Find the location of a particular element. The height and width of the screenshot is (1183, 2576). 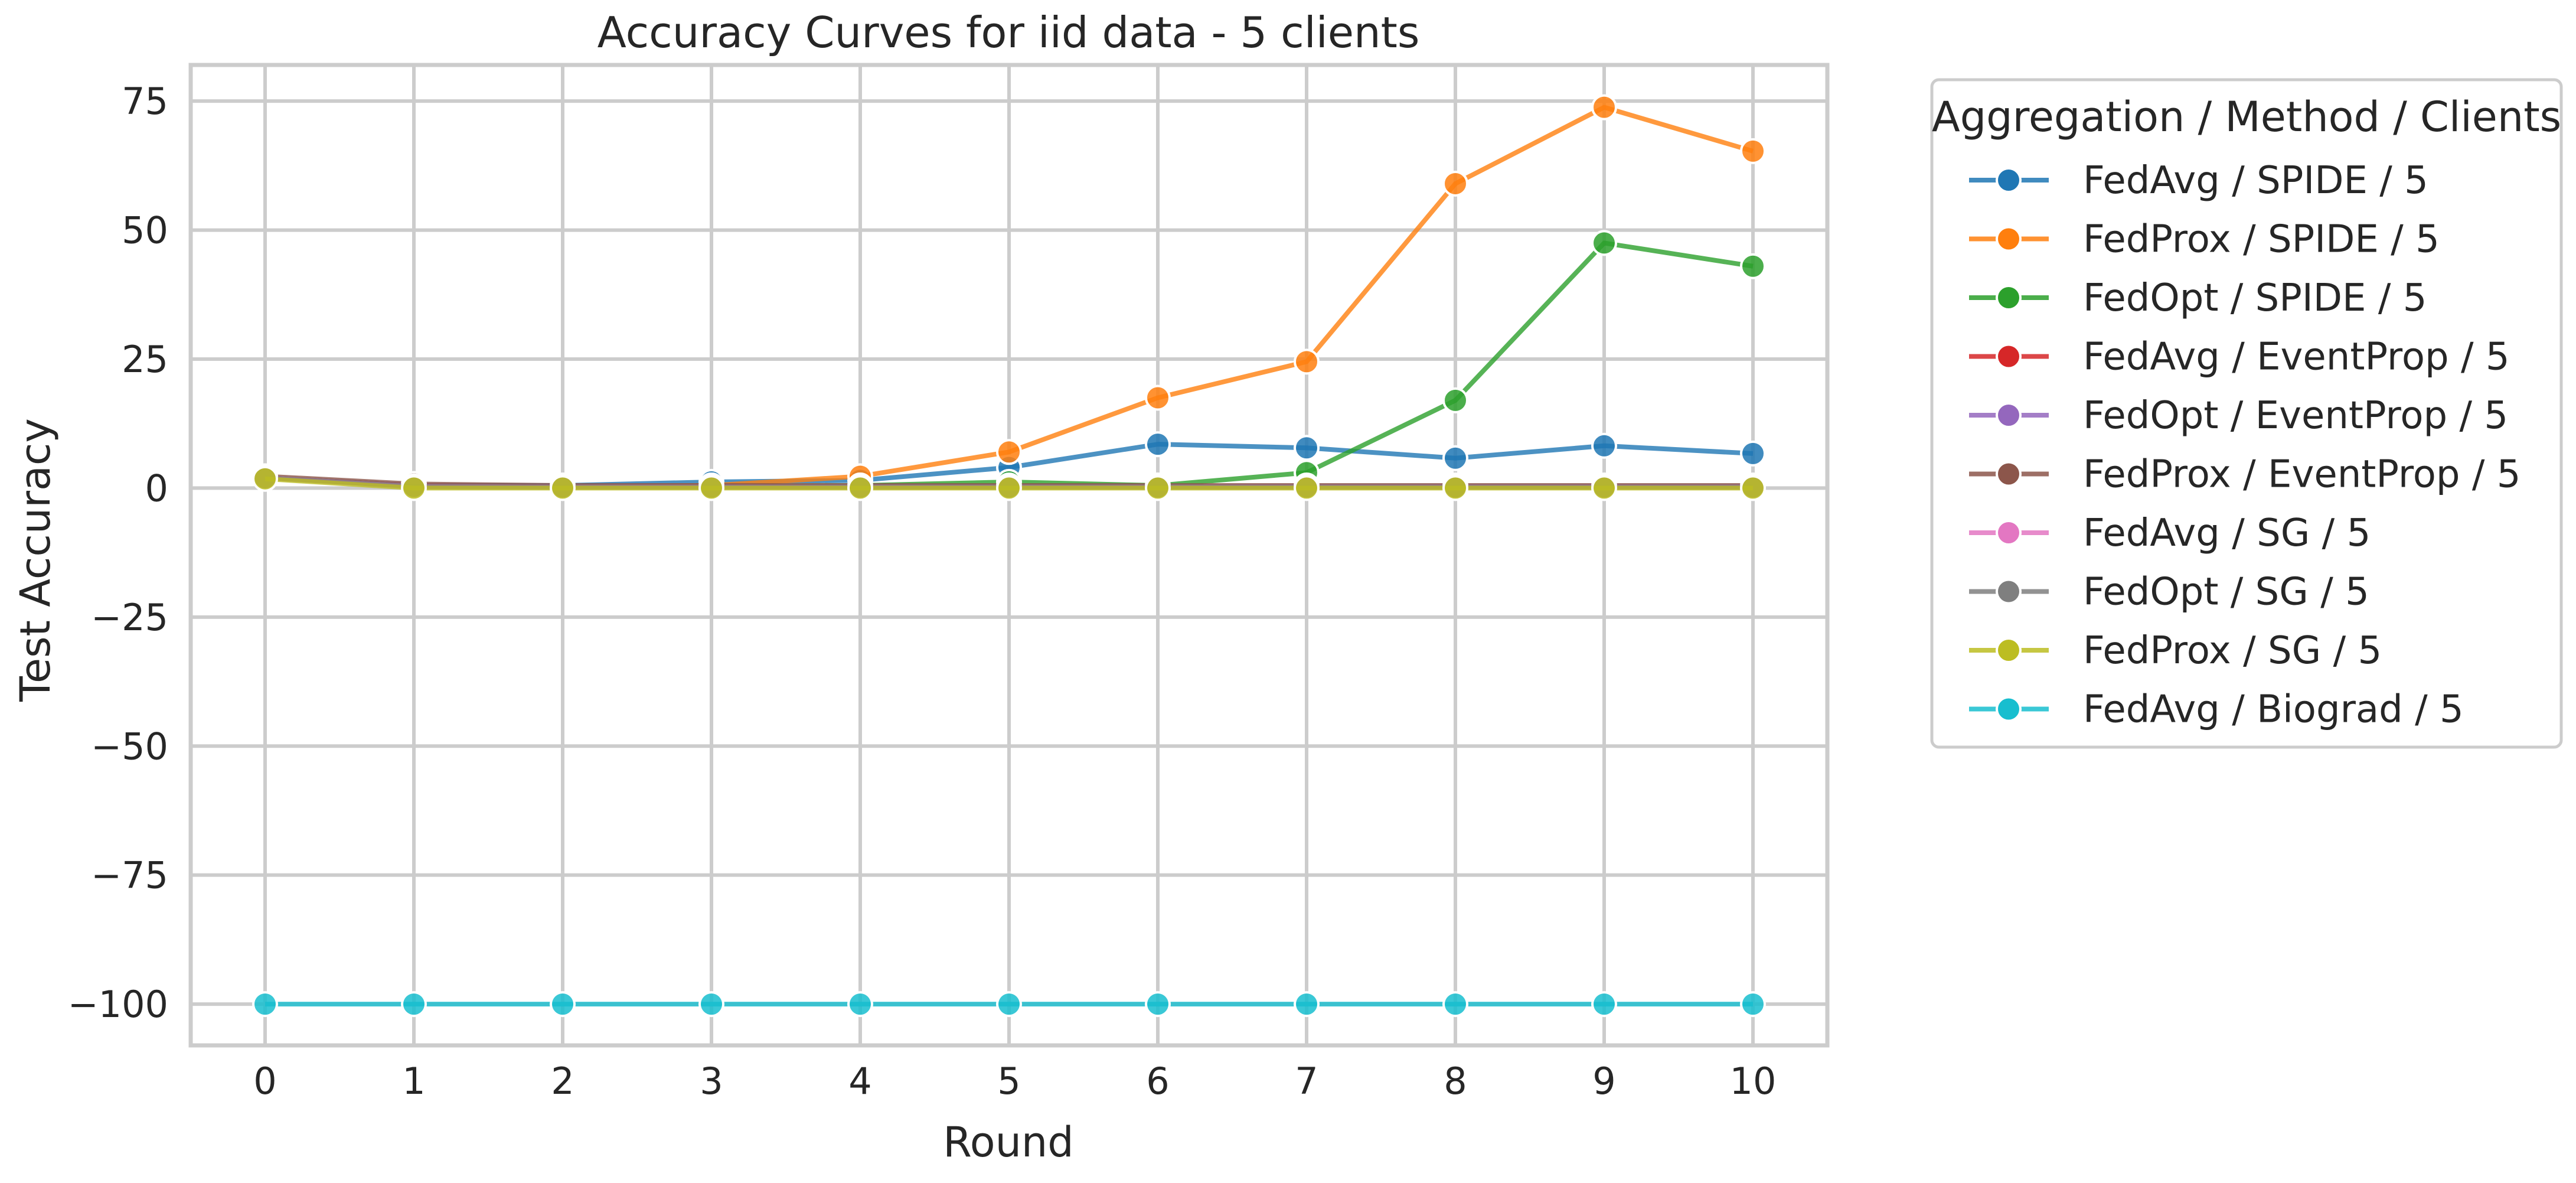

x-tick-label: 7 is located at coordinates (1306, 1081).